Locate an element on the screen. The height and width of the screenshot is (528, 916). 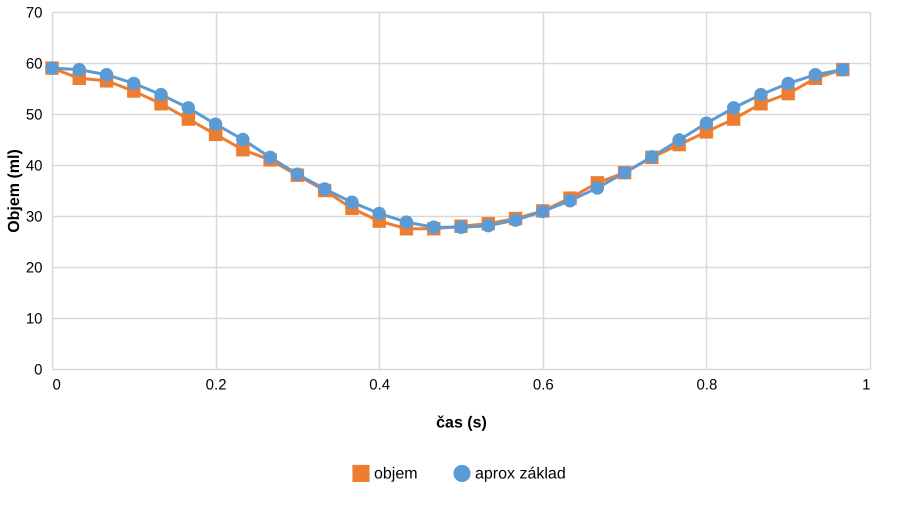
y-tick-label: 30 is located at coordinates (34, 217).